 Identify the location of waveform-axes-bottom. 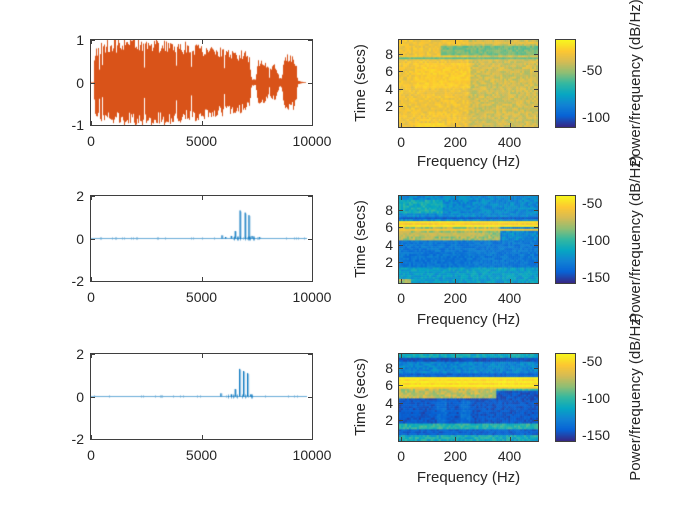
(201, 396).